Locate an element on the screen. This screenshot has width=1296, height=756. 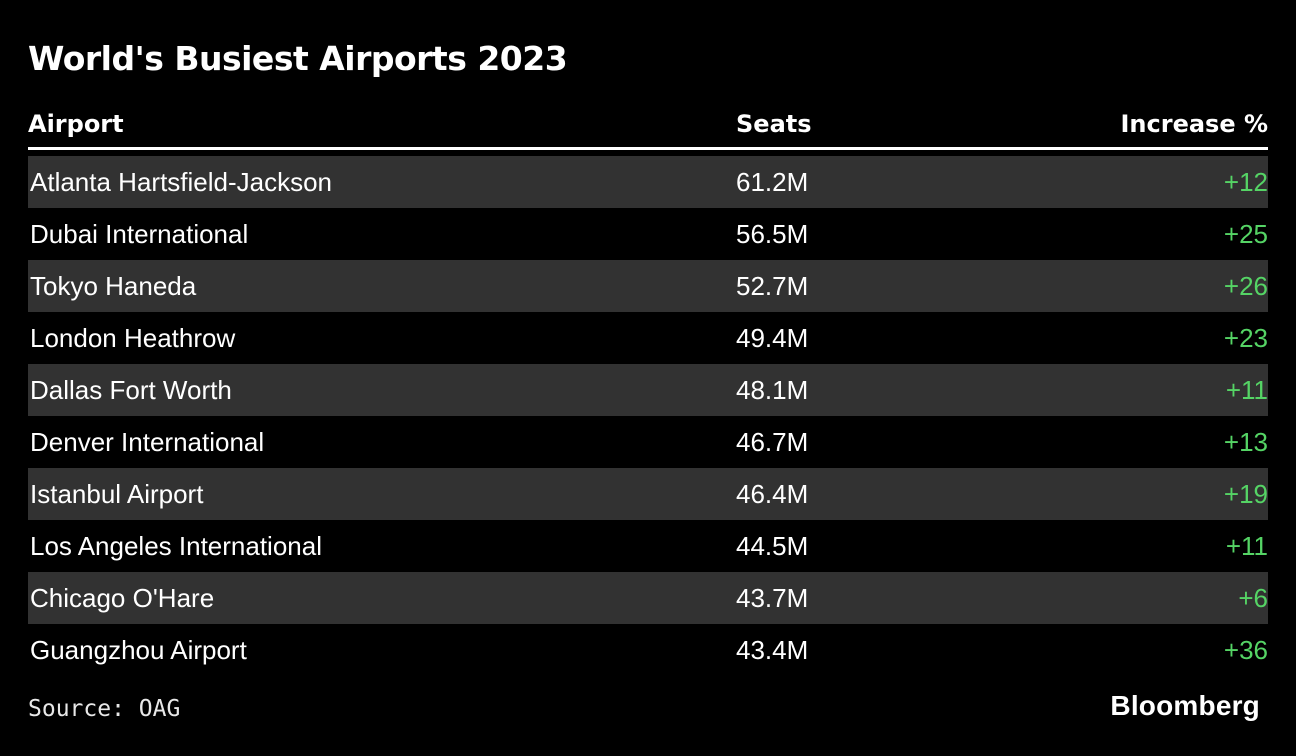
seats-cell: 56.5M is located at coordinates (772, 233).